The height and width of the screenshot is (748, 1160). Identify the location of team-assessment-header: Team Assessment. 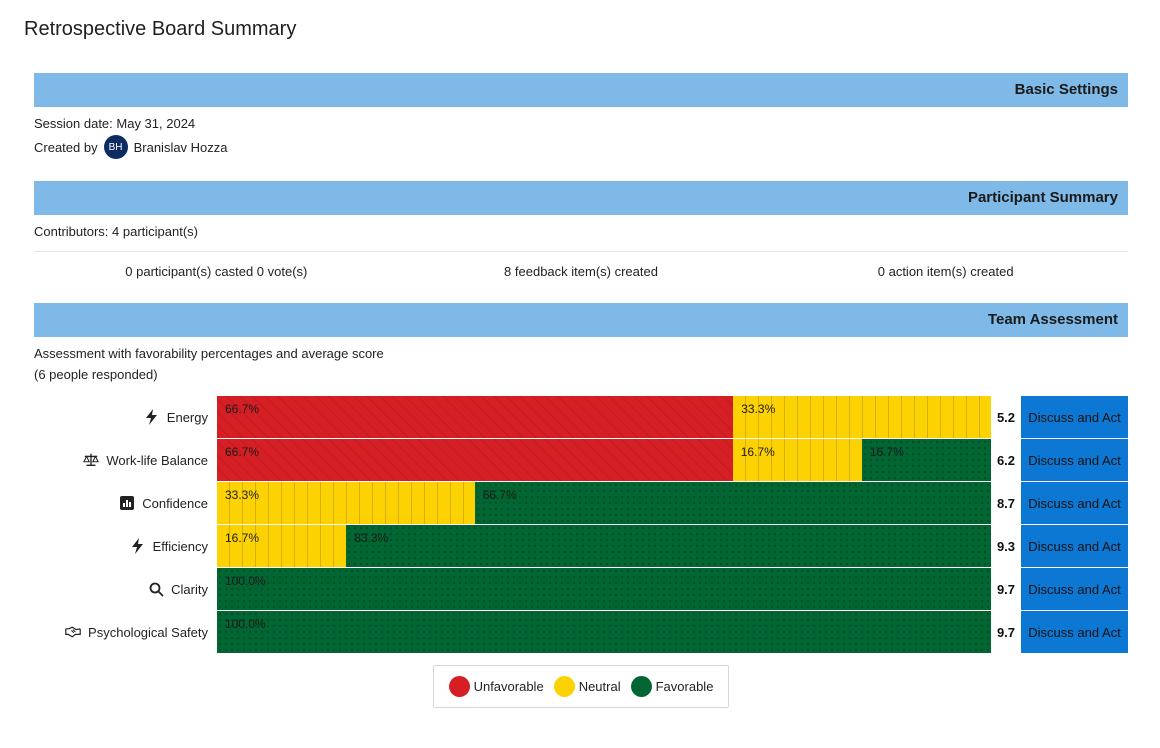
(581, 320).